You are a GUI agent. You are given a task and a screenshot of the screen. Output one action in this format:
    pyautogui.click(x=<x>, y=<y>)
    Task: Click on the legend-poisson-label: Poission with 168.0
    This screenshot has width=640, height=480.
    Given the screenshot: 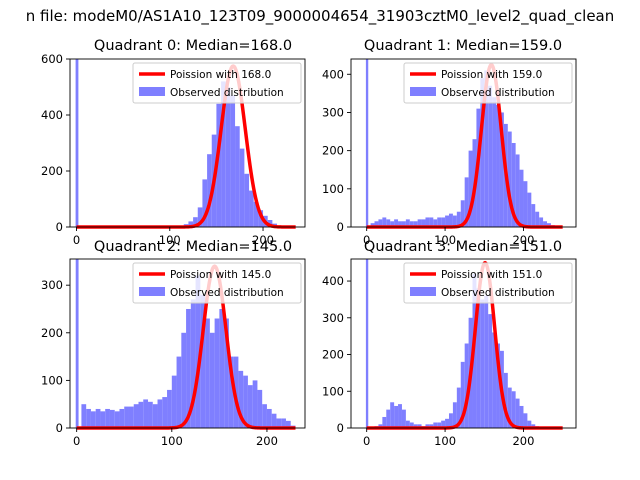 What is the action you would take?
    pyautogui.click(x=220, y=75)
    